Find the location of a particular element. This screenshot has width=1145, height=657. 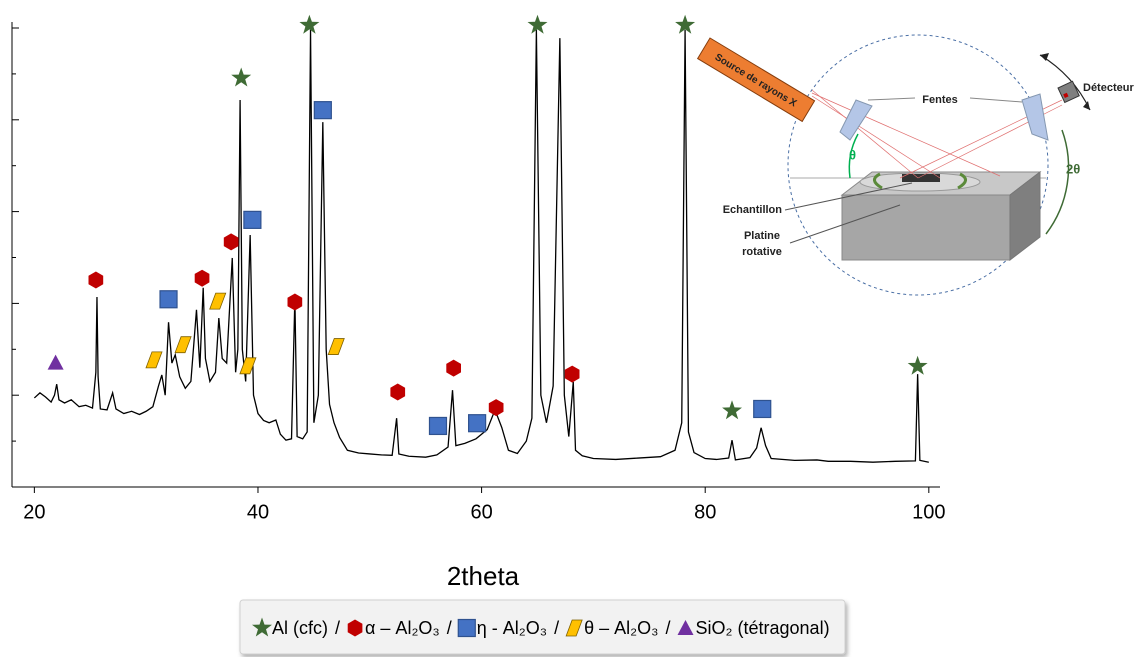

x-tick-label: 60 is located at coordinates (481, 512).